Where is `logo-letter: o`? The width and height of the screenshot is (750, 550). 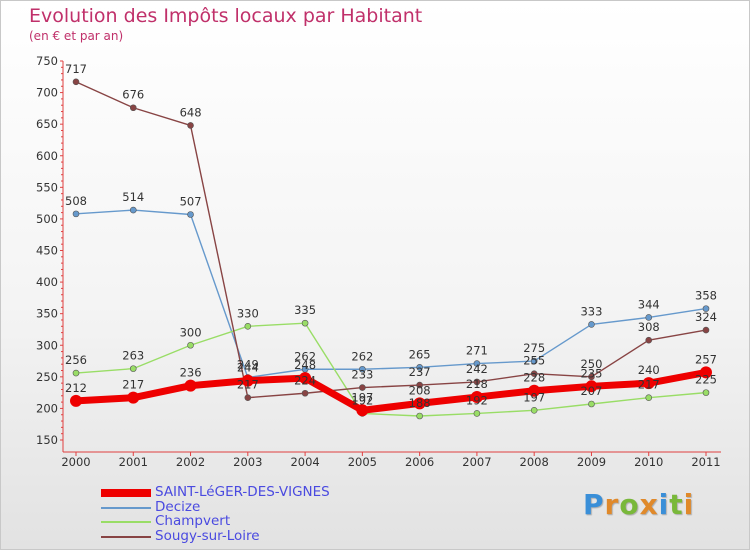
logo-letter: o is located at coordinates (629, 504).